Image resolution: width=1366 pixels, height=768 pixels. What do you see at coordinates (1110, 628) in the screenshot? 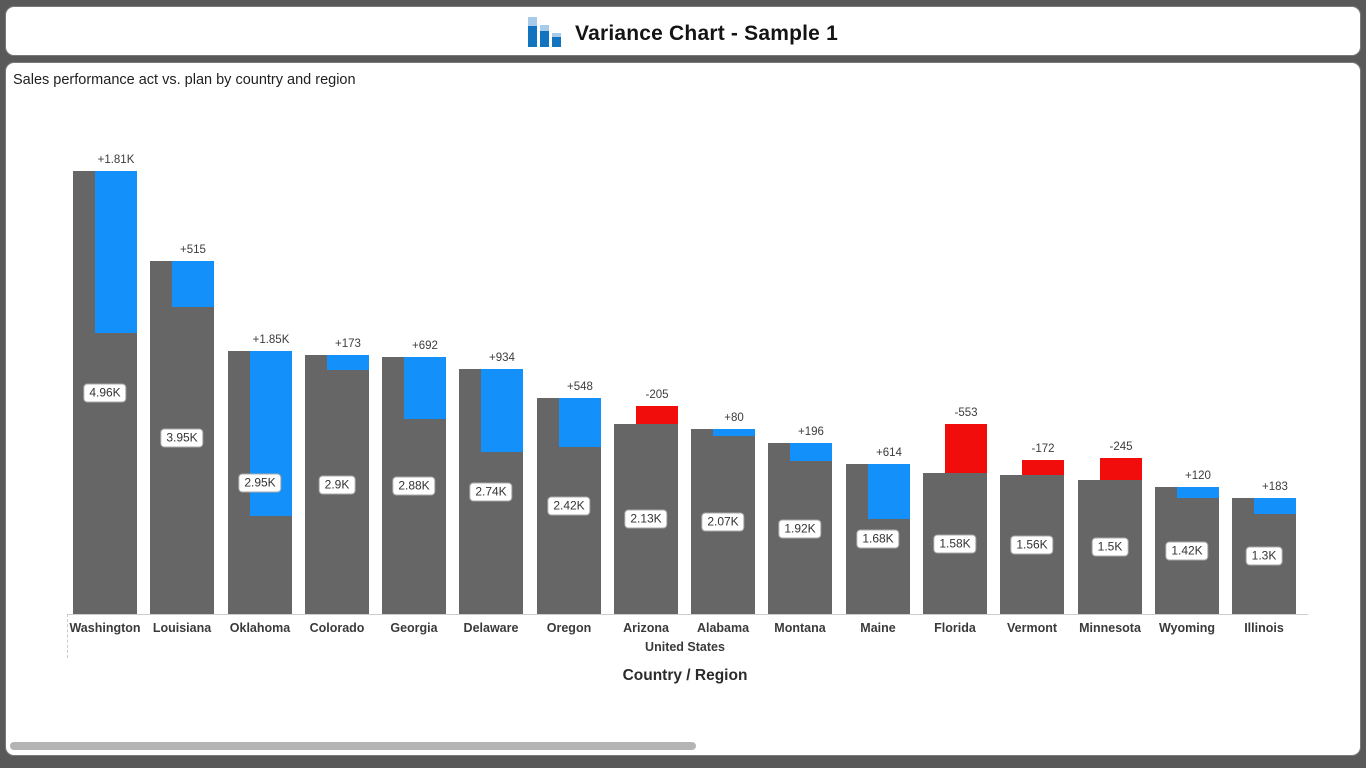
I see `category-label-minnesota: Minnesota` at bounding box center [1110, 628].